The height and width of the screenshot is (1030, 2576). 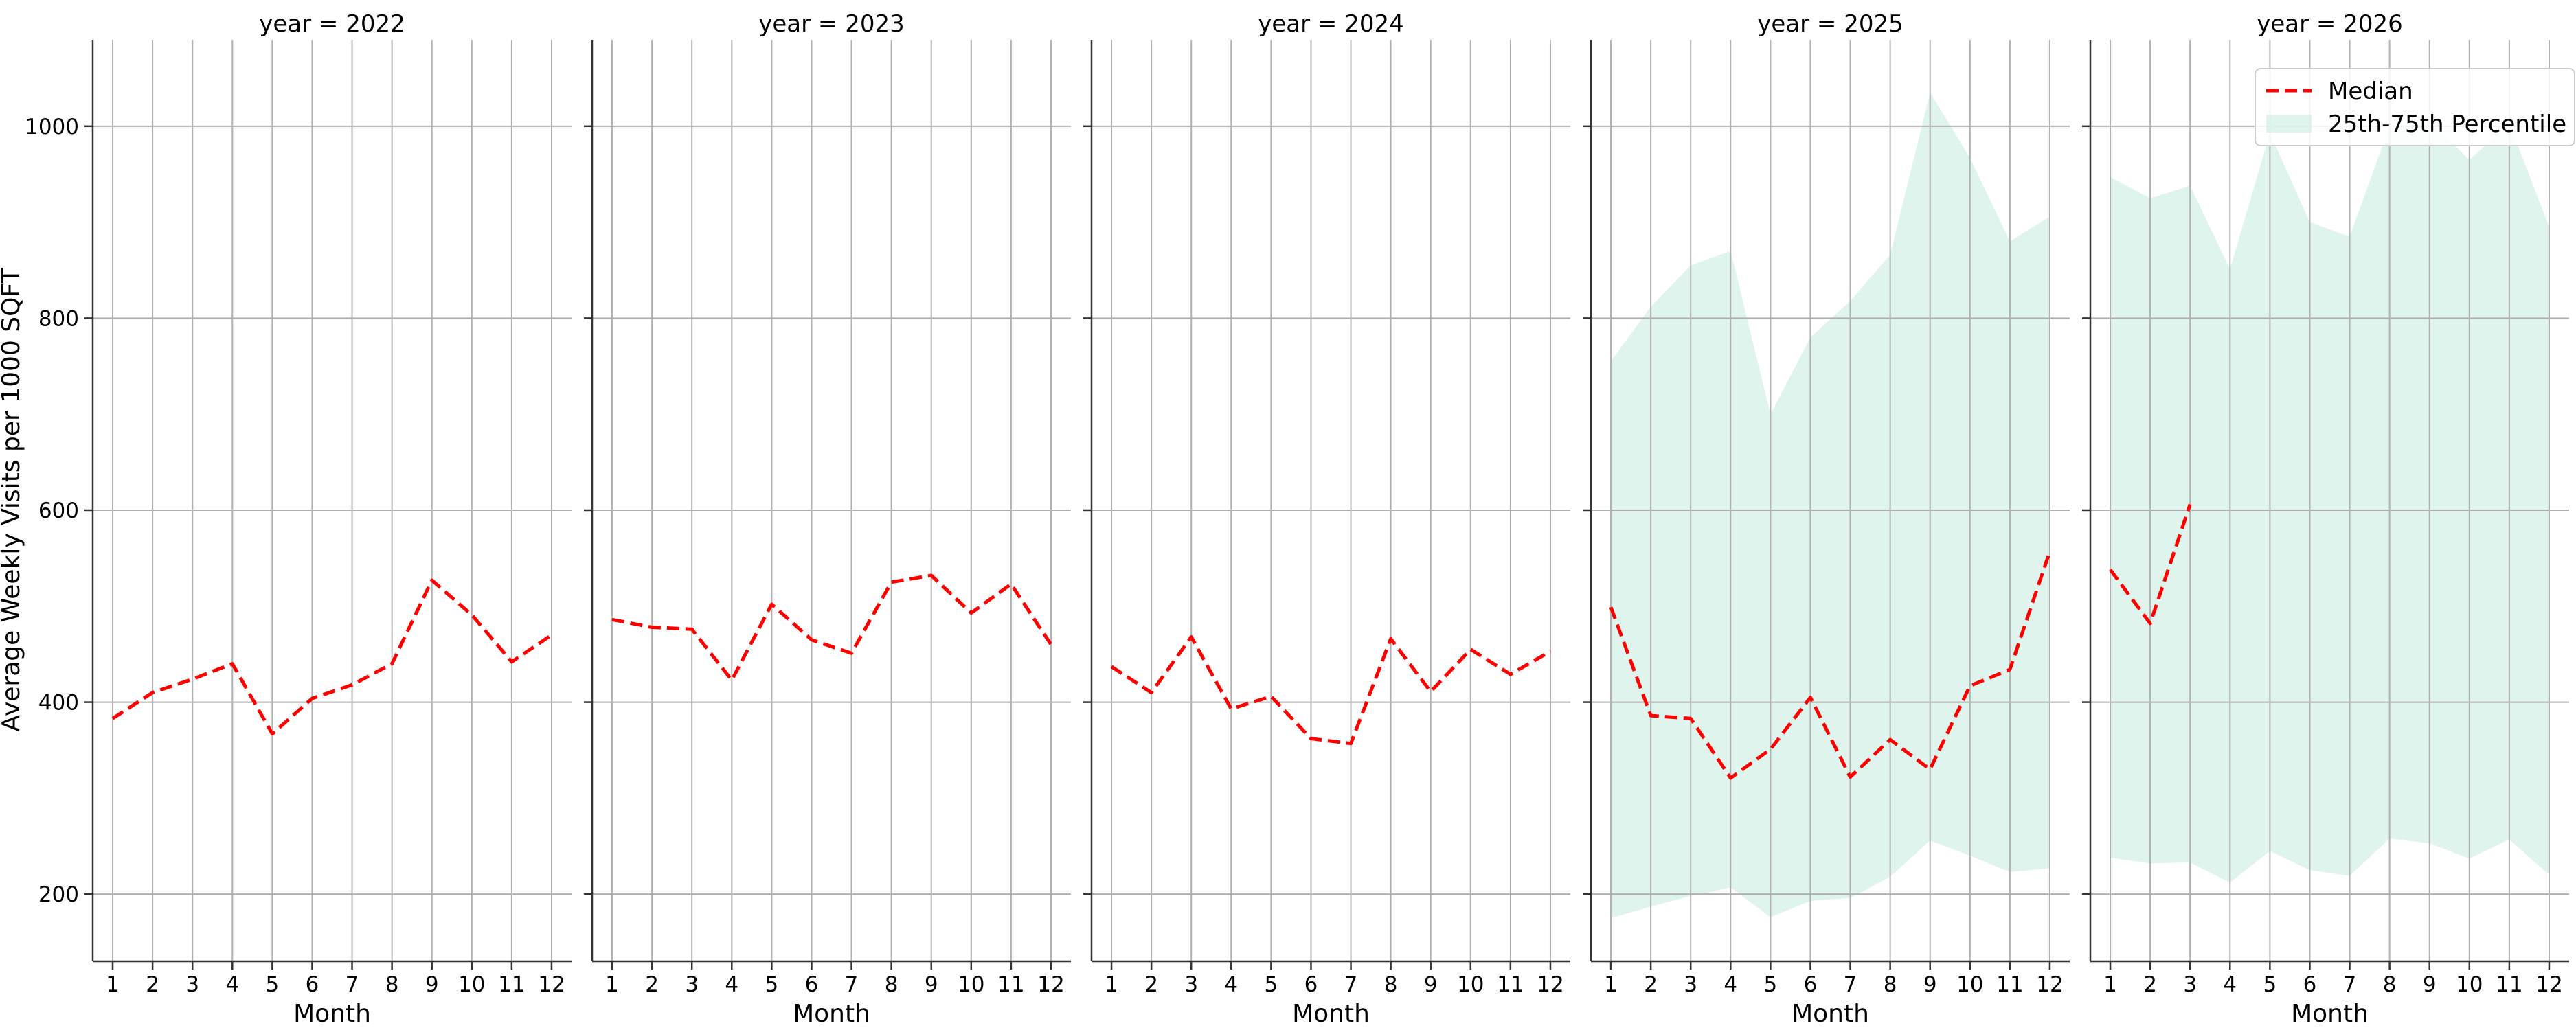 What do you see at coordinates (1330, 24) in the screenshot?
I see `panel-title: year = 2024` at bounding box center [1330, 24].